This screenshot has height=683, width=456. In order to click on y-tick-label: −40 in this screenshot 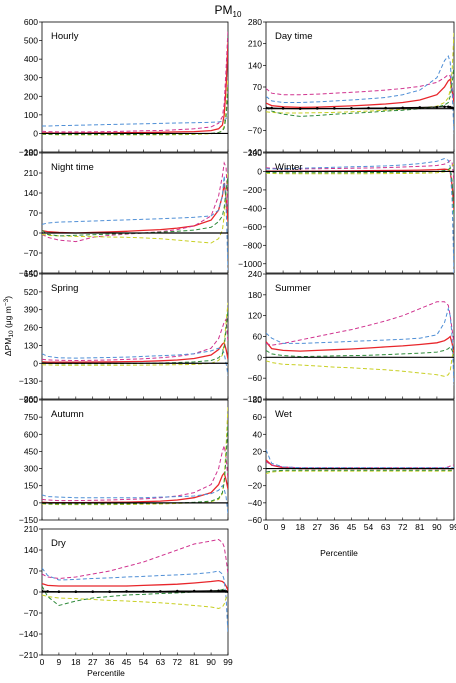, I will do `click(255, 503)`.